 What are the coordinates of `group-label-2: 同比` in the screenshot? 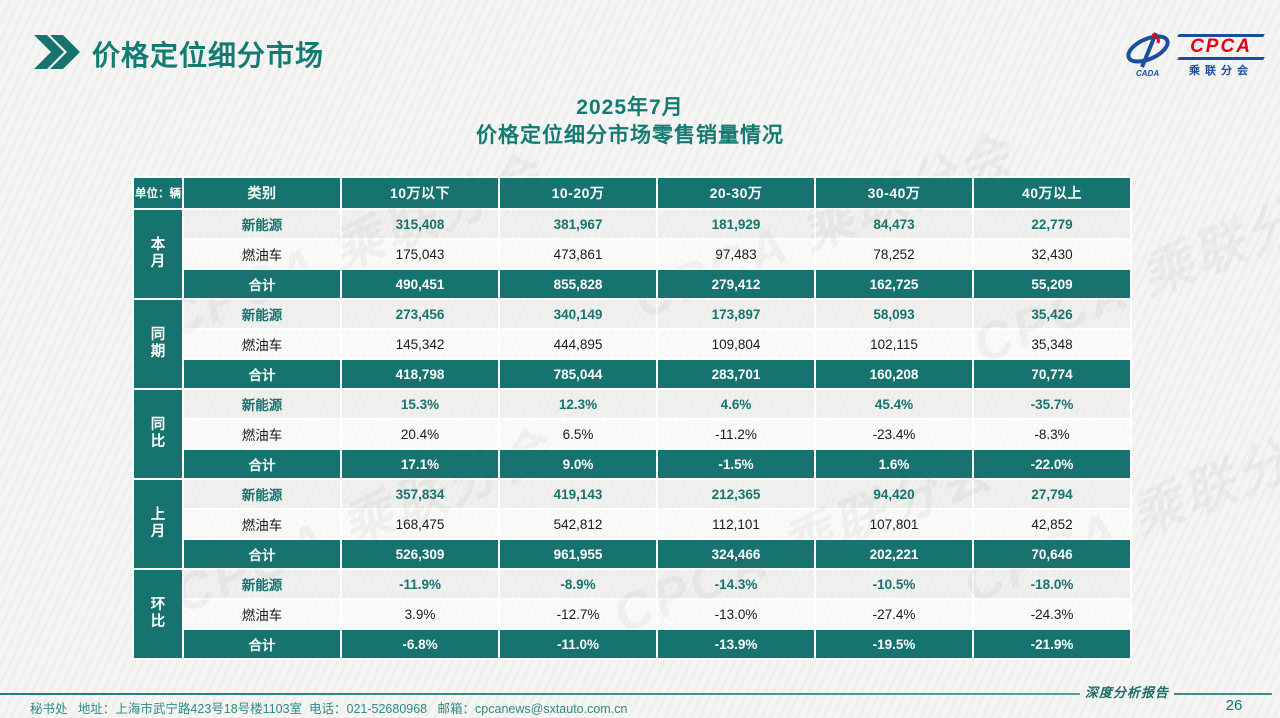 It's located at (158, 434).